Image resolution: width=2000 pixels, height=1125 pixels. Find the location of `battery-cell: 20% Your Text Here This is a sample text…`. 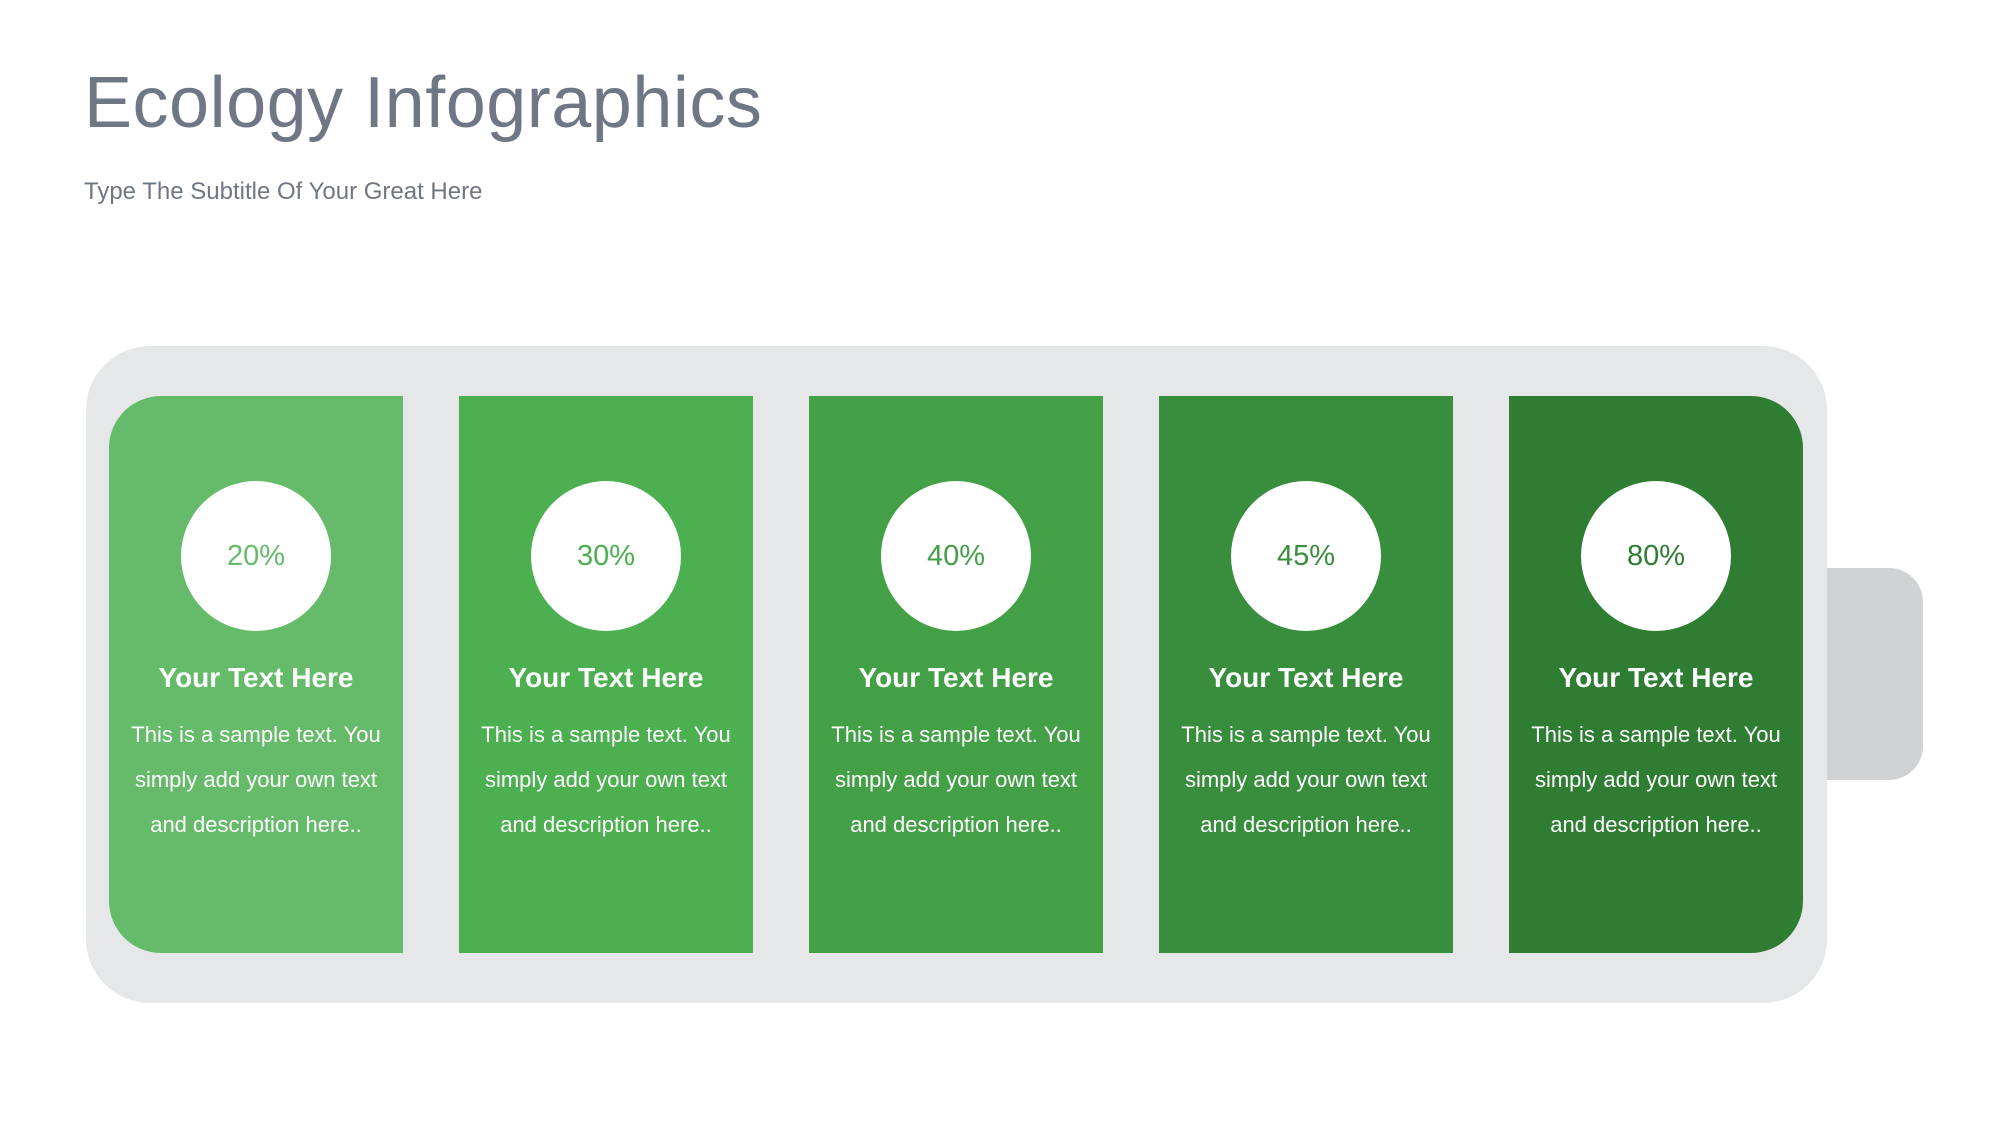

battery-cell: 20% Your Text Here This is a sample text… is located at coordinates (256, 674).